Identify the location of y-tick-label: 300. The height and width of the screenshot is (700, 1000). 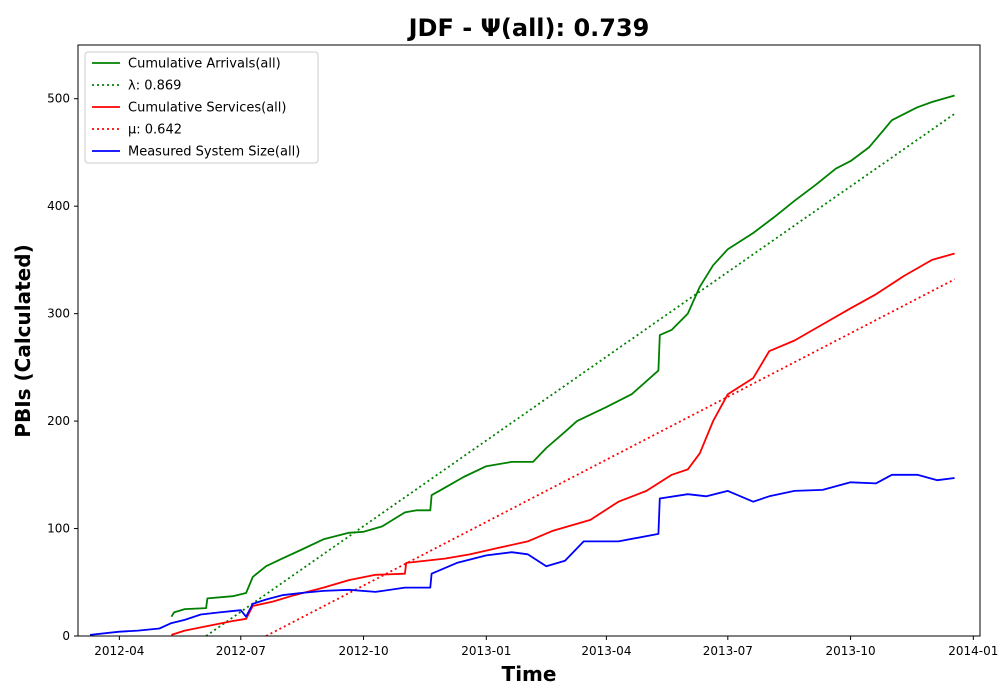
(58, 314).